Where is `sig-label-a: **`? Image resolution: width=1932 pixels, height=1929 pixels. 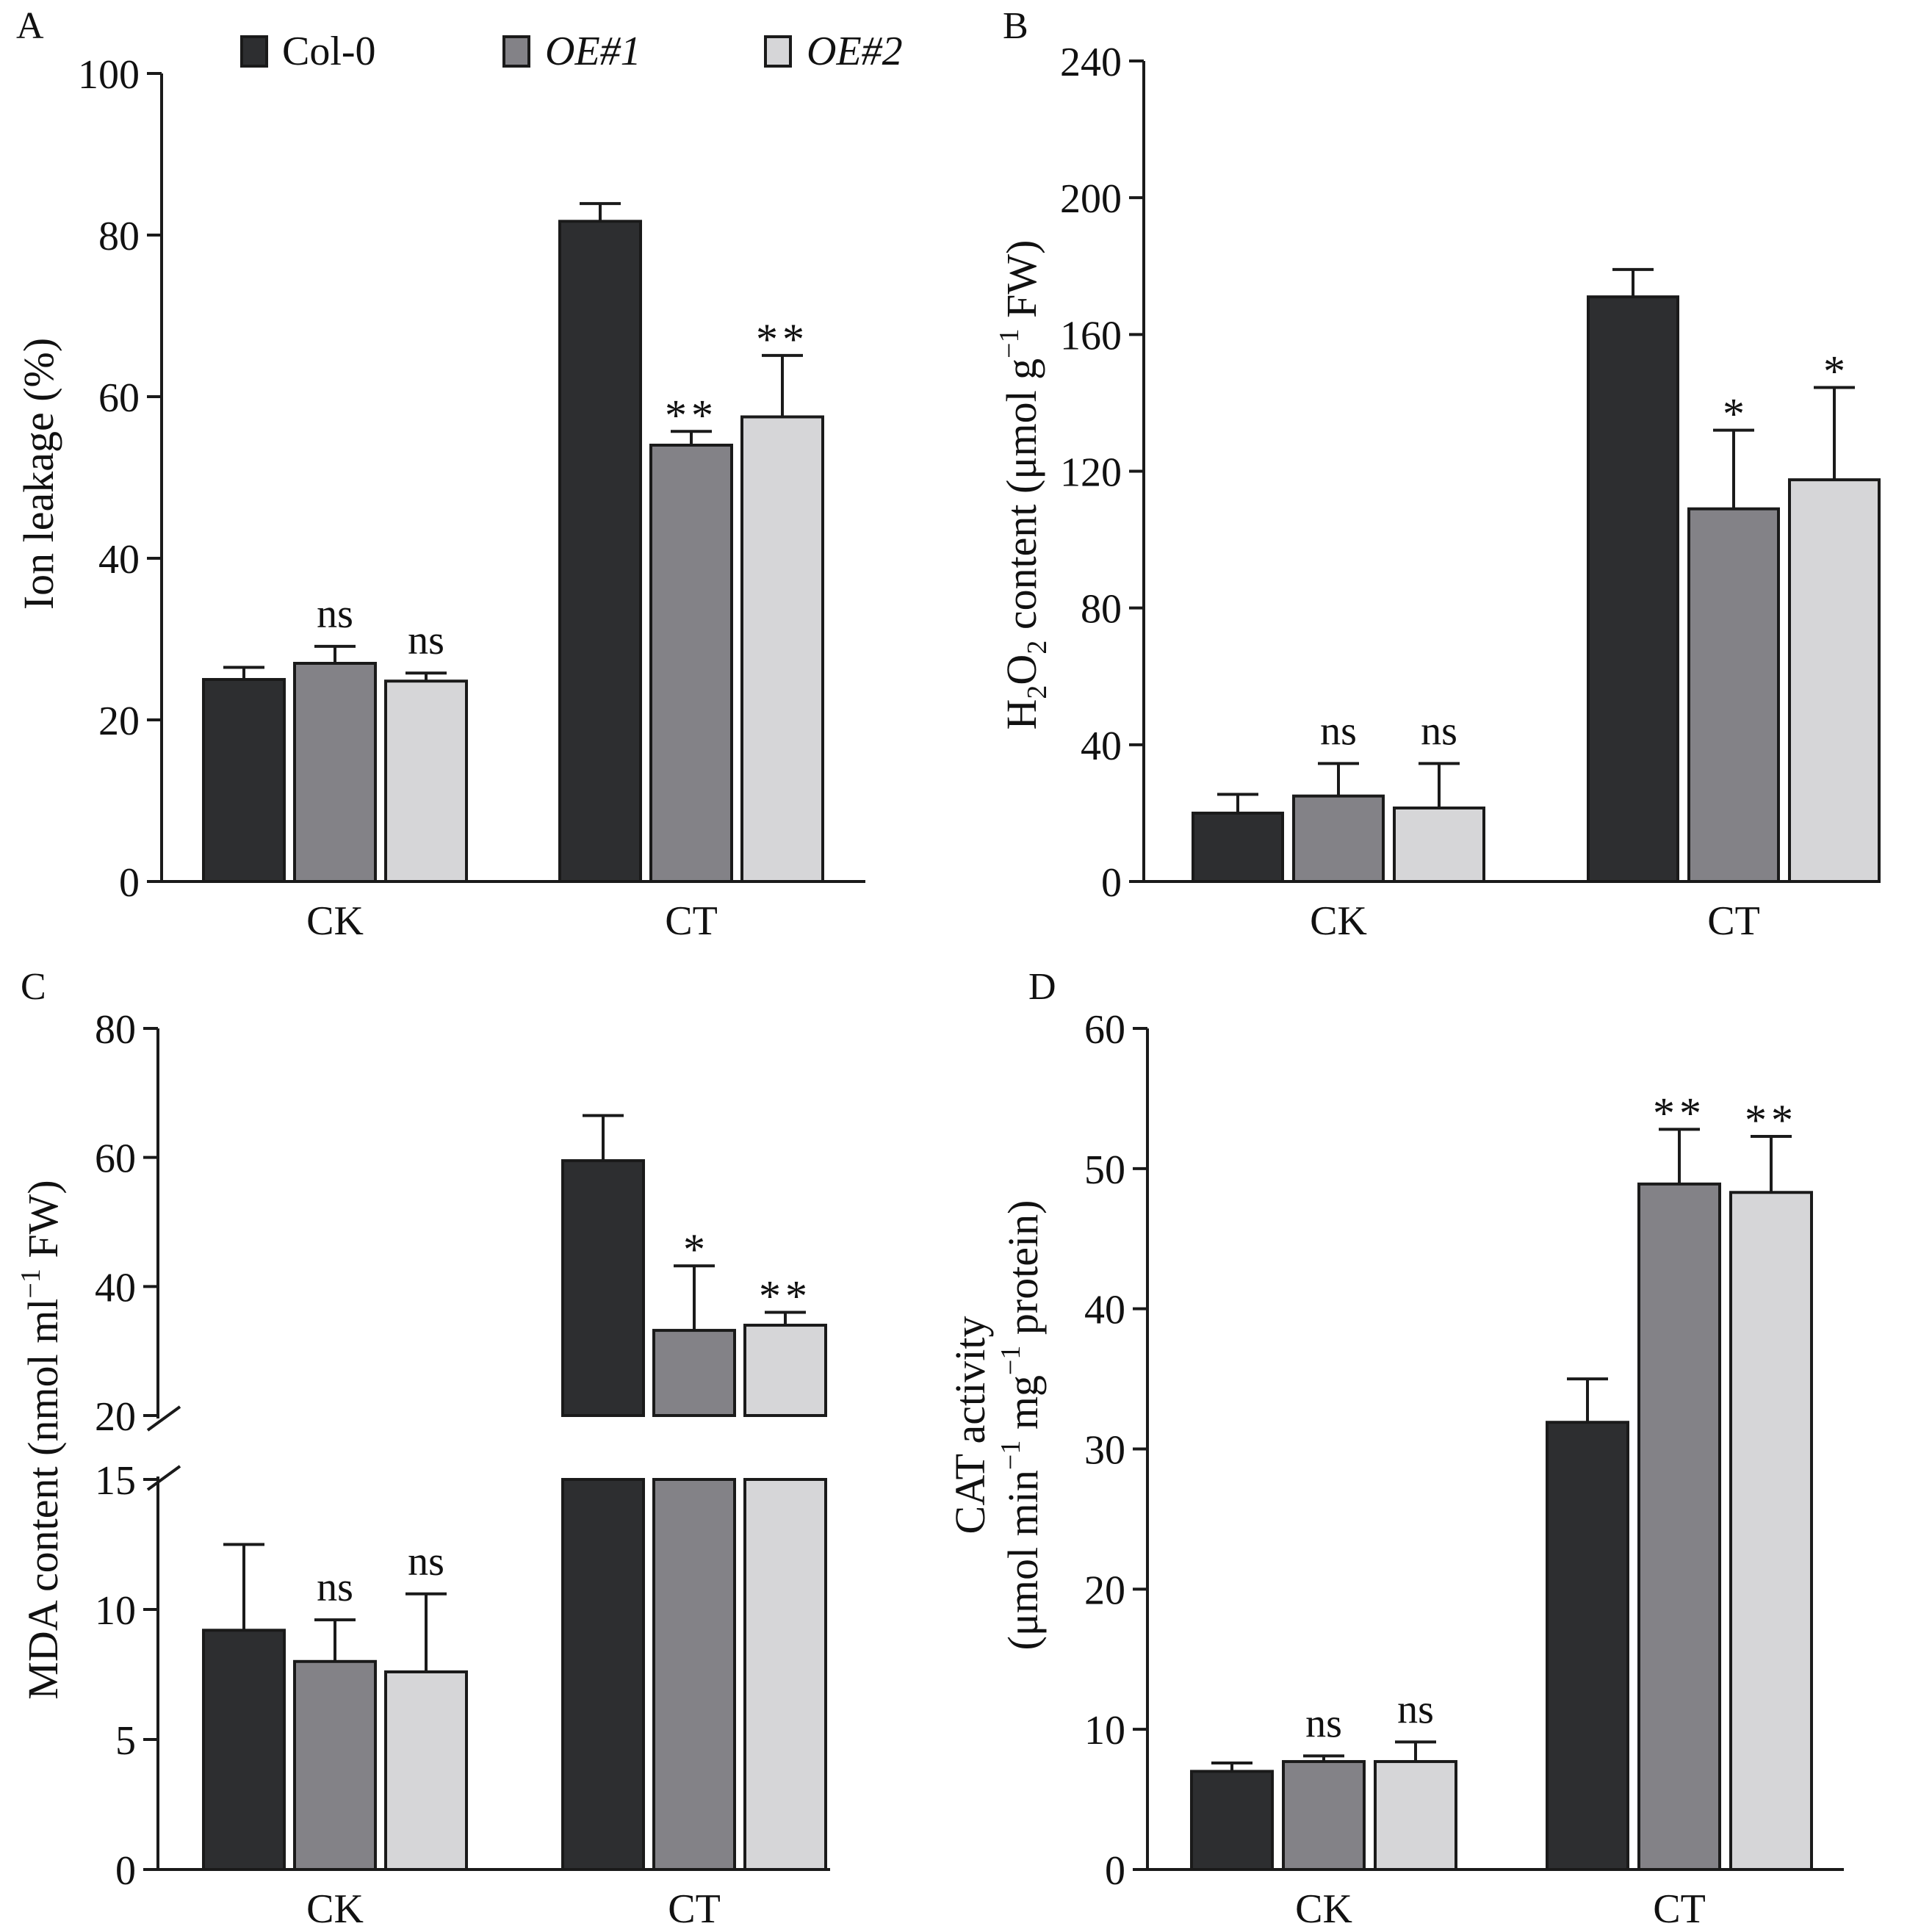 sig-label-a: ** is located at coordinates (691, 415).